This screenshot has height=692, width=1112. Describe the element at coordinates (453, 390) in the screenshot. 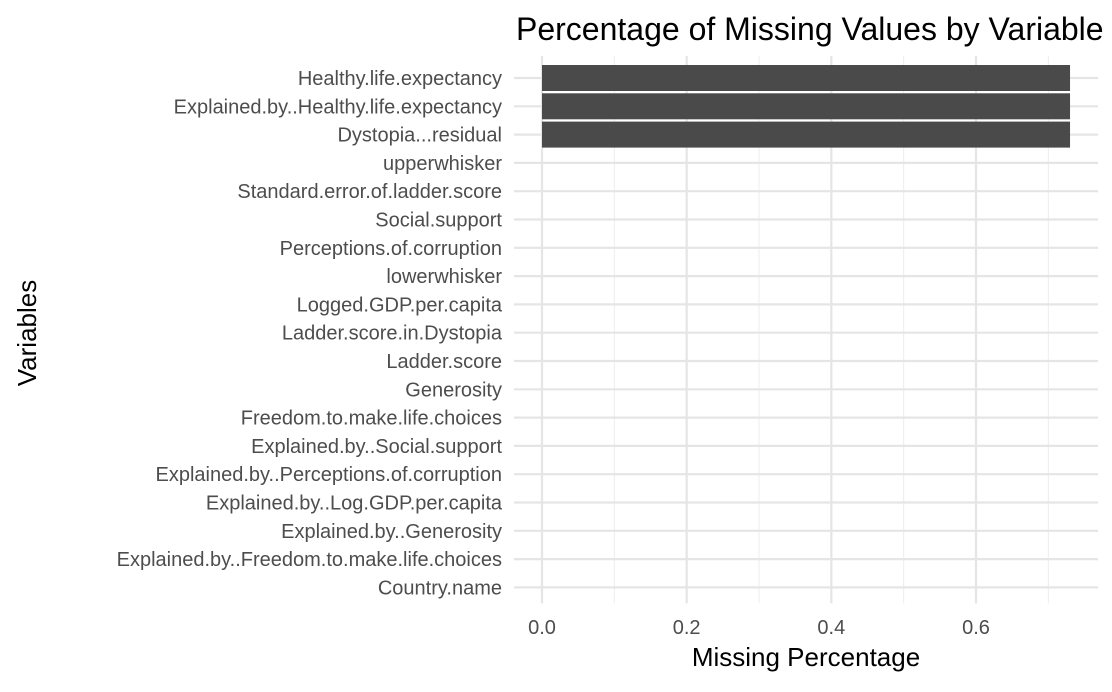

I see `y-tick-label: Generosity` at that location.